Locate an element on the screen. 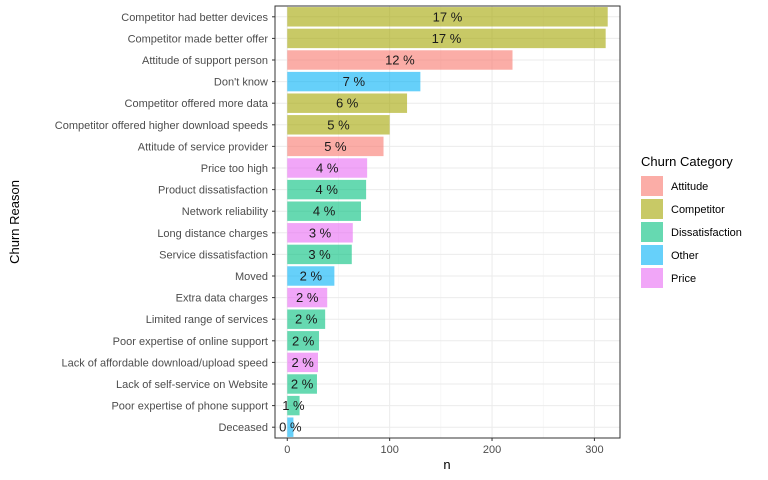 The height and width of the screenshot is (480, 768). x-tick-label: 100 is located at coordinates (389, 450).